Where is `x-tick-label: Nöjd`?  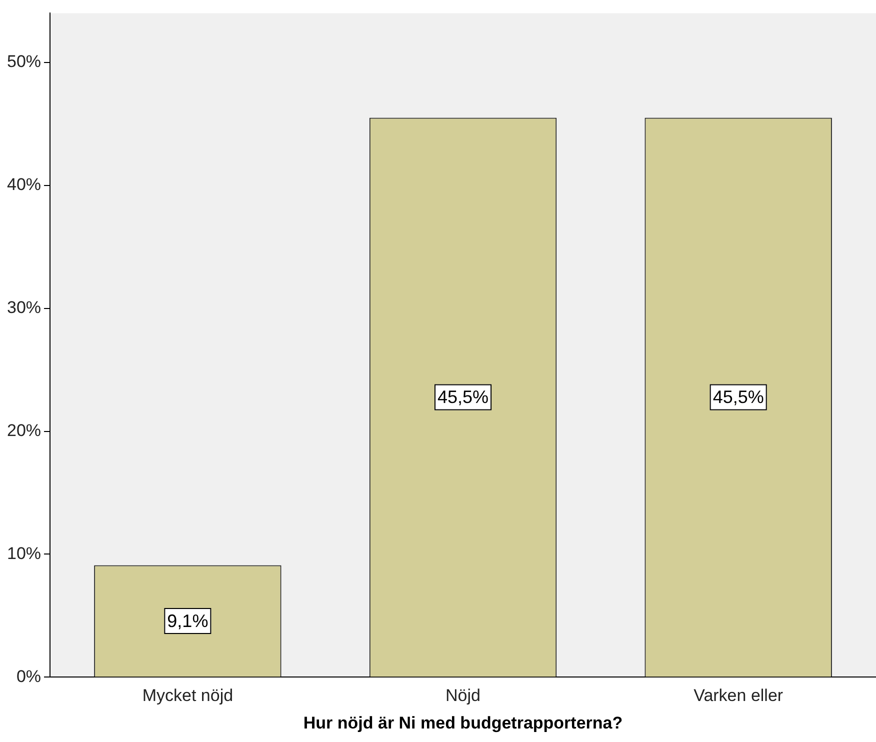
x-tick-label: Nöjd is located at coordinates (463, 696).